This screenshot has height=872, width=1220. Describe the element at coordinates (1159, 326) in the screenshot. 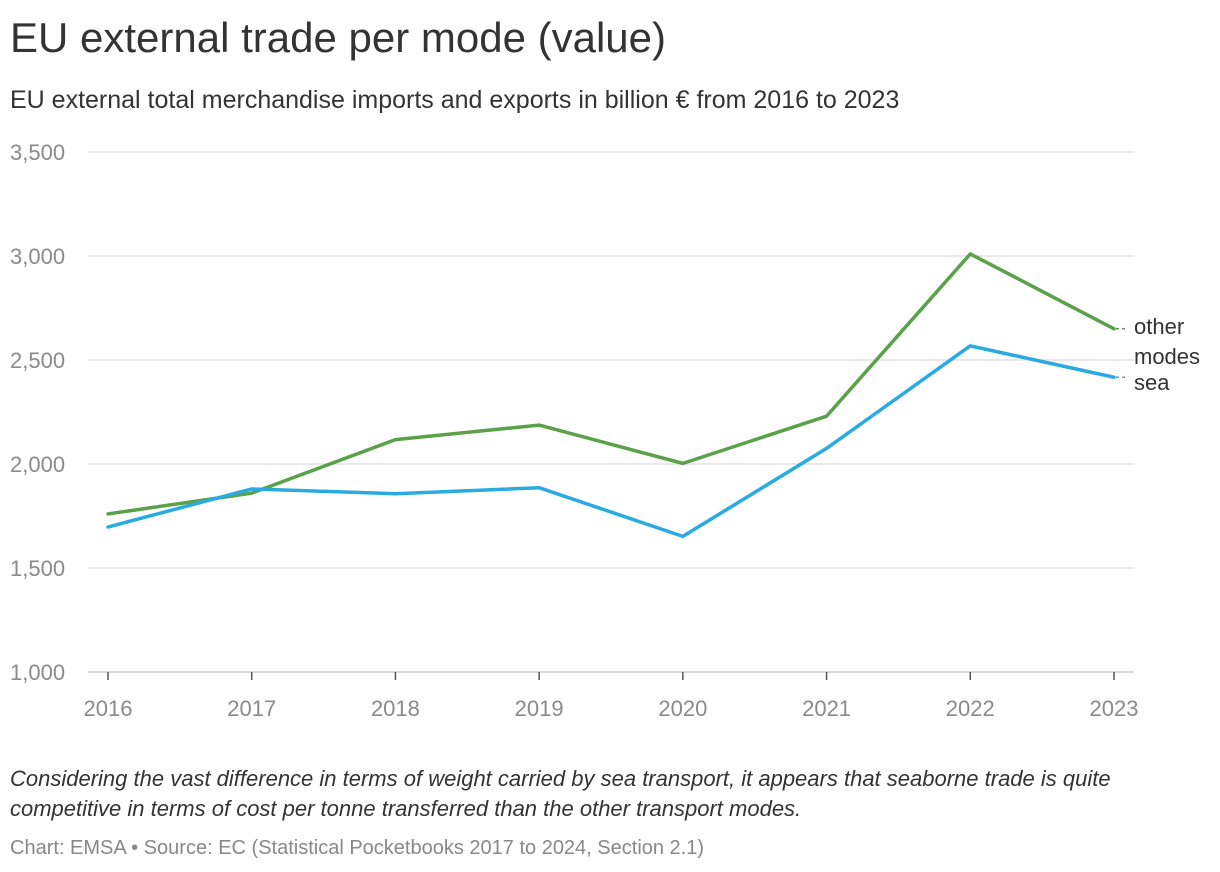

I see `series-label: other` at that location.